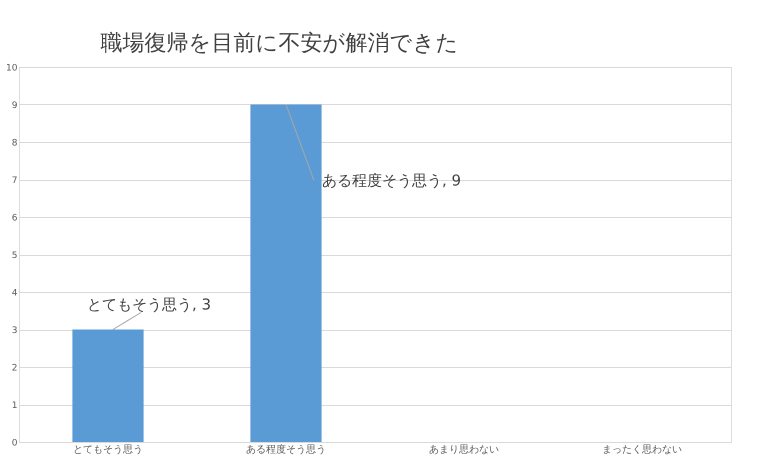 This screenshot has height=470, width=762. I want to click on y-tick-label: 4, so click(15, 293).